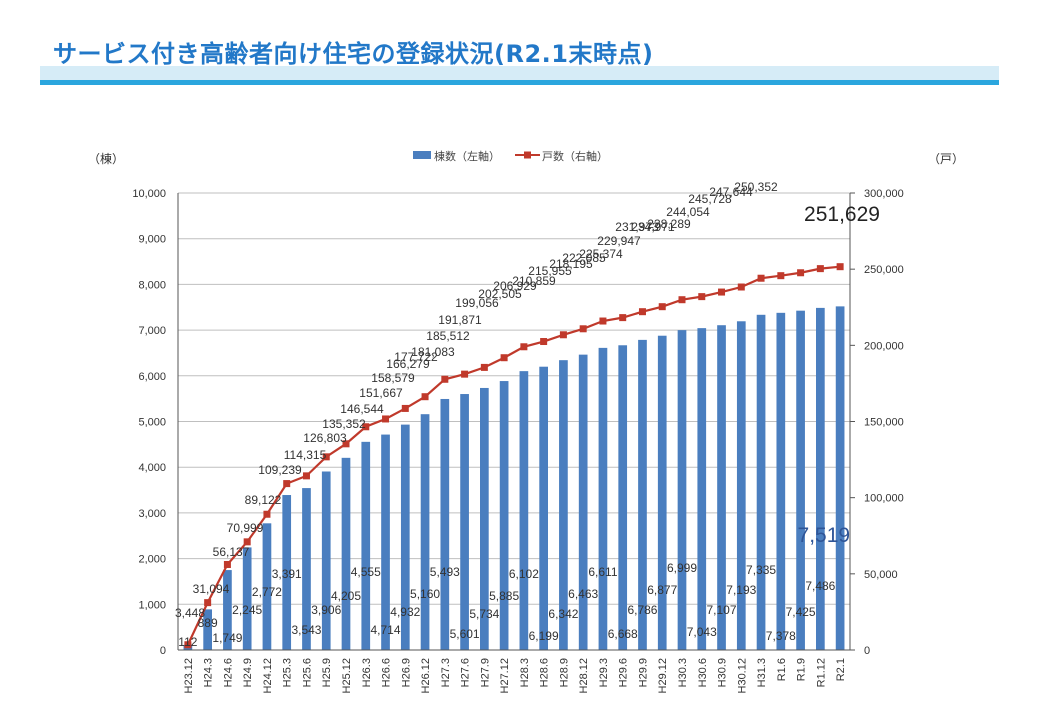 Image resolution: width=1037 pixels, height=723 pixels. What do you see at coordinates (422, 155) in the screenshot?
I see `legend-bar-swatch` at bounding box center [422, 155].